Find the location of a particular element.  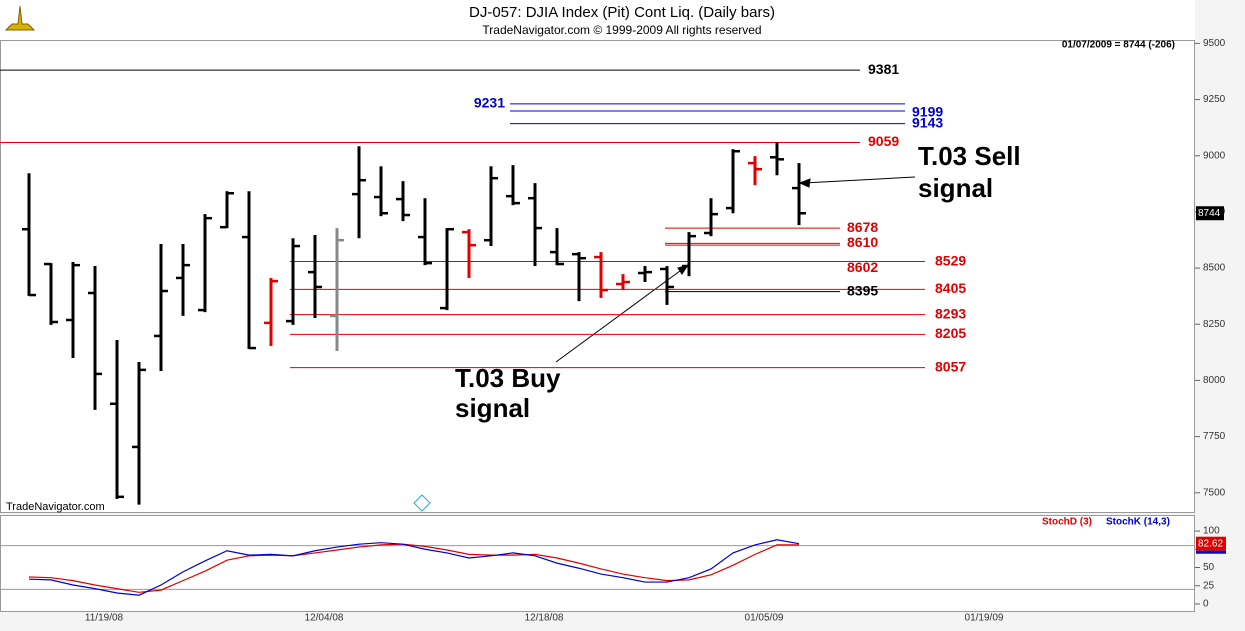

x-tick-label: 12/04/08 is located at coordinates (324, 618).